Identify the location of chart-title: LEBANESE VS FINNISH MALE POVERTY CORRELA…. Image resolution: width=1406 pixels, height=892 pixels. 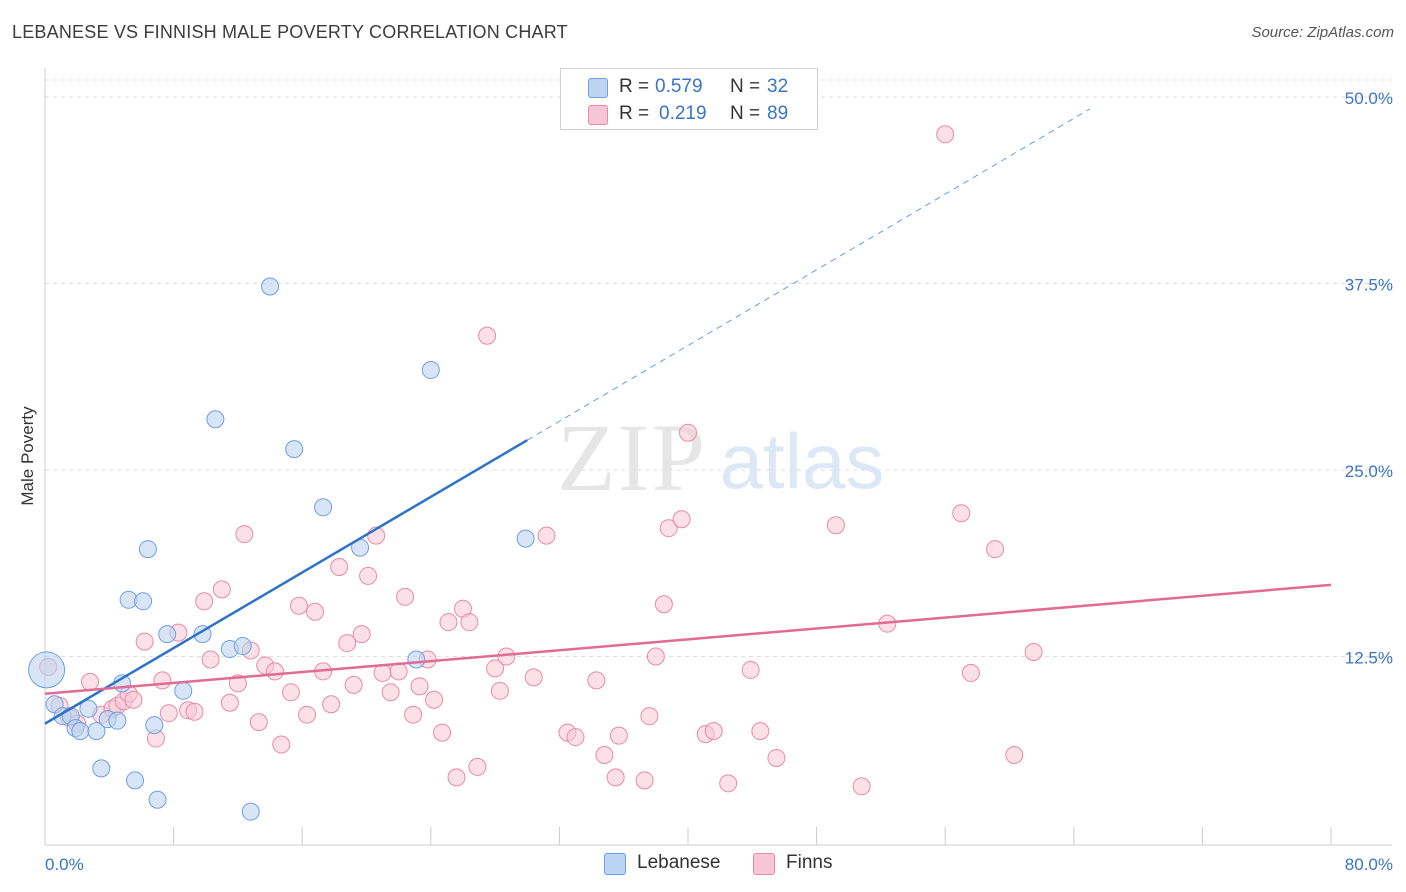
(290, 32).